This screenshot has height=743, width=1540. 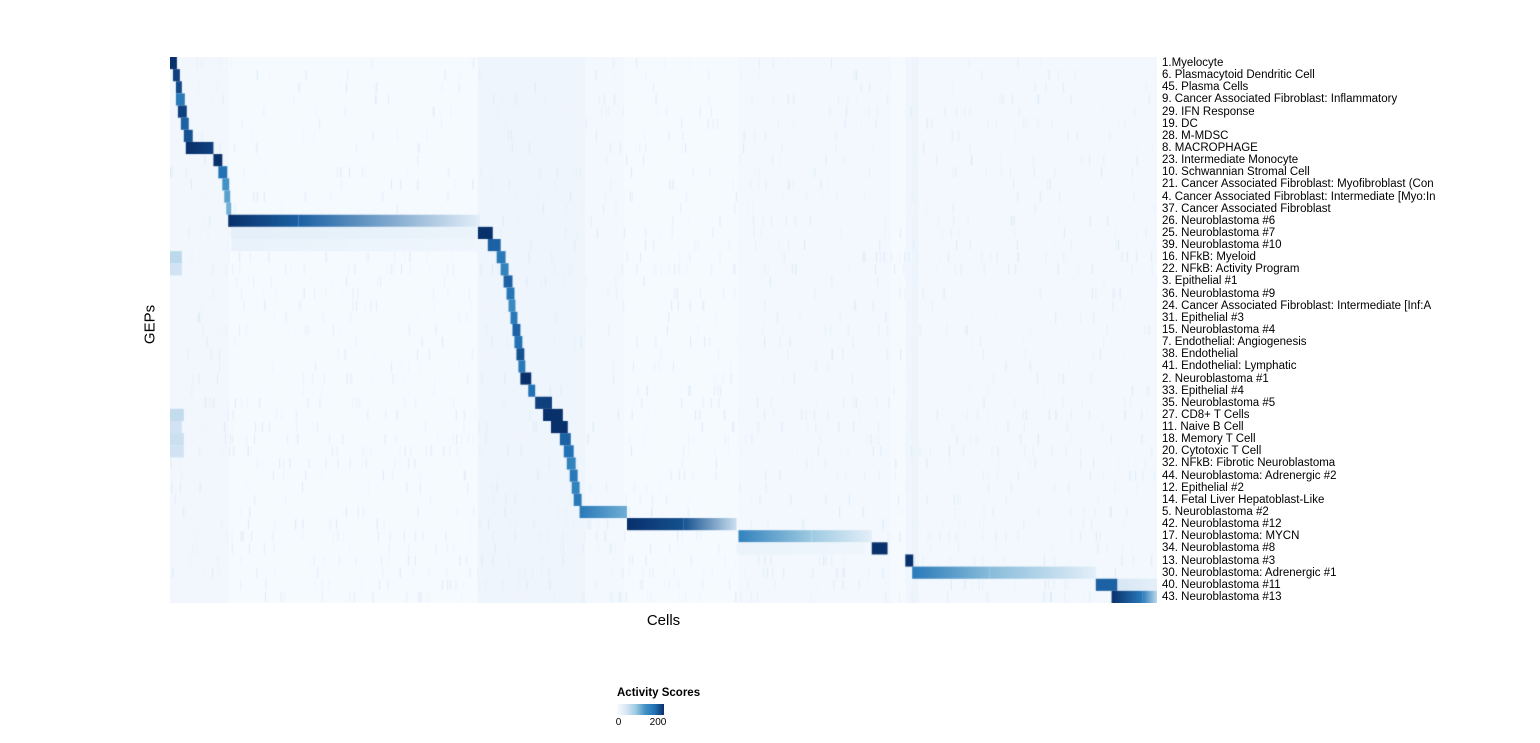 I want to click on row-label: 13. Neuroblastoma #3, so click(x=1219, y=560).